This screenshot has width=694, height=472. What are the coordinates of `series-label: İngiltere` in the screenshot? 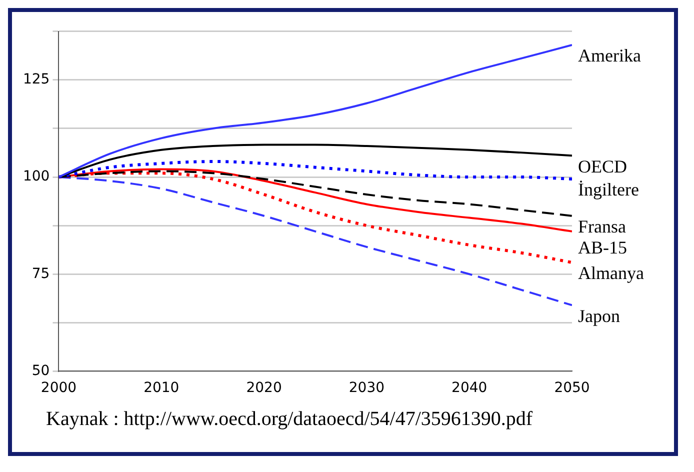 It's located at (608, 190).